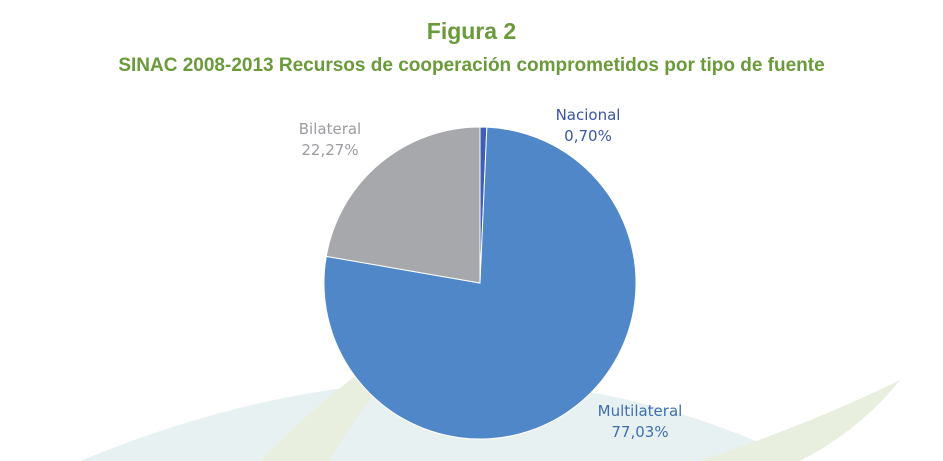  What do you see at coordinates (588, 115) in the screenshot?
I see `slice-label-nacional: Nacional` at bounding box center [588, 115].